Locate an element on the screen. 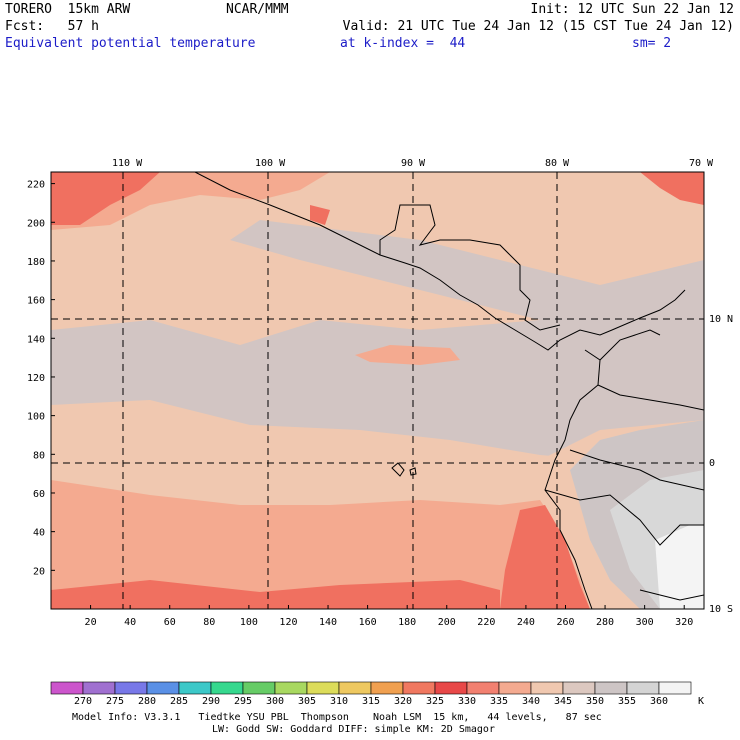  x-tick-marks is located at coordinates (387, 607).